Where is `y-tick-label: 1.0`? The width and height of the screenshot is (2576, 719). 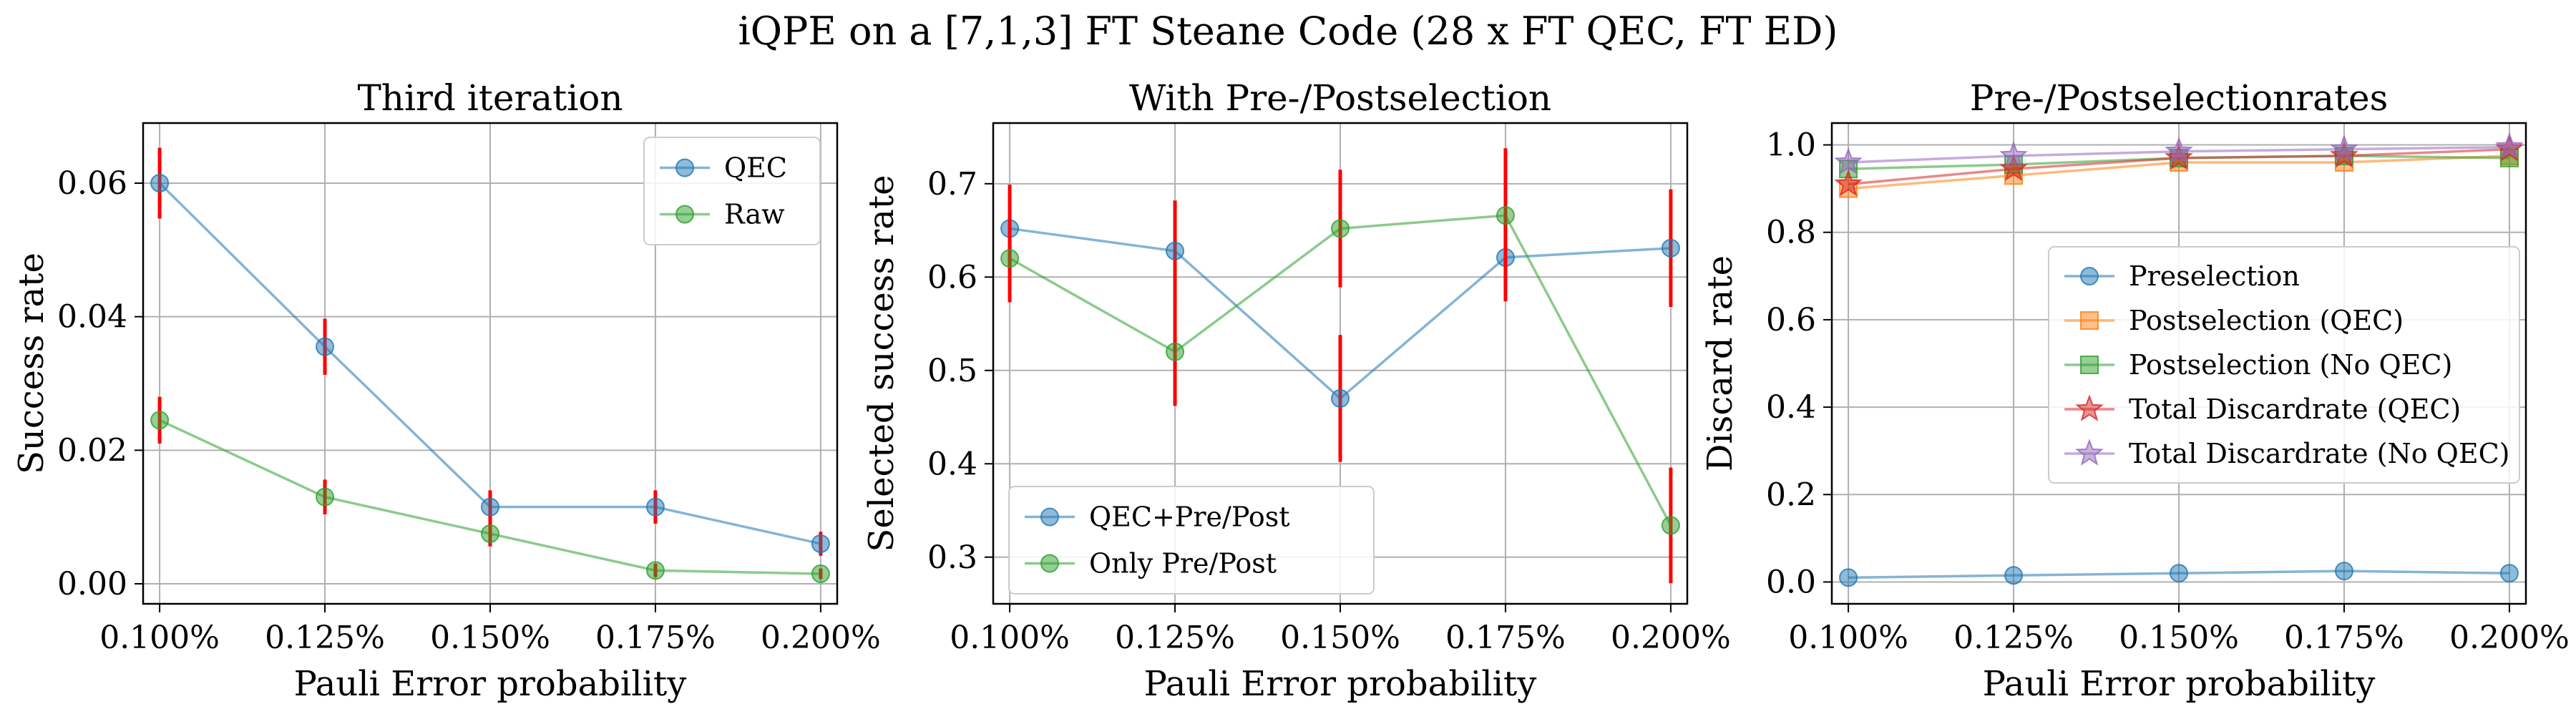
y-tick-label: 1.0 is located at coordinates (1791, 145).